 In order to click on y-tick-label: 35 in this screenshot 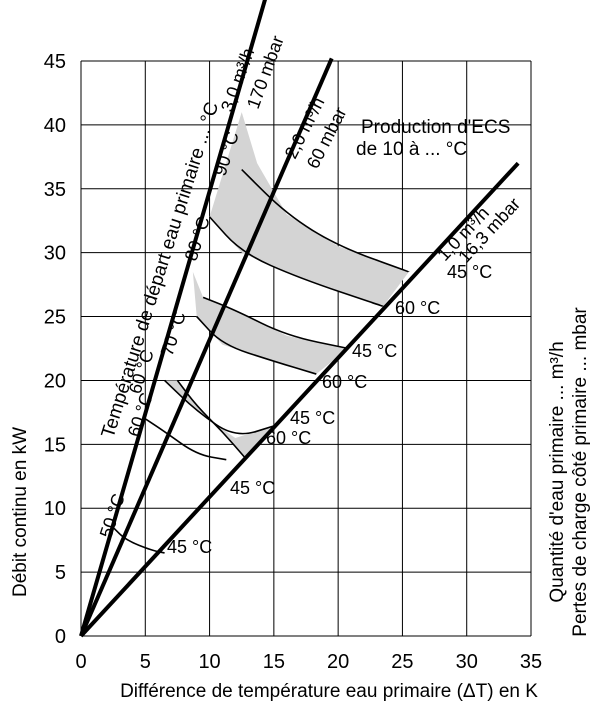, I will do `click(55, 190)`.